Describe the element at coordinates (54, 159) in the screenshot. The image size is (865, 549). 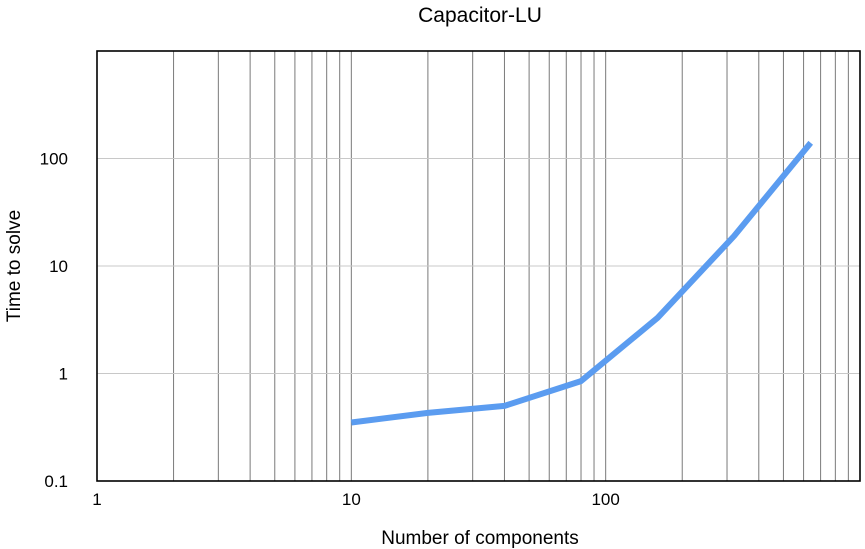
I see `y-tick-label: 100` at that location.